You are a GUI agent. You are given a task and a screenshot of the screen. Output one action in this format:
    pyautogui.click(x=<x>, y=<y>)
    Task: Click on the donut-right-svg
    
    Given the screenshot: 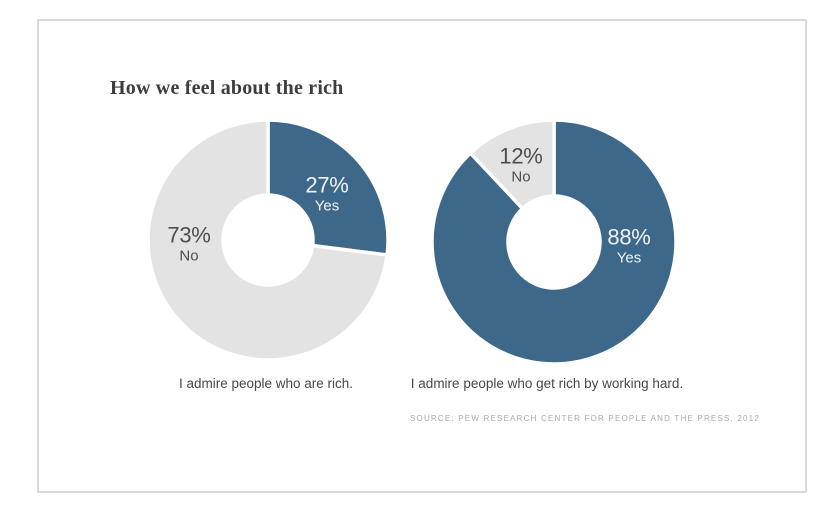 What is the action you would take?
    pyautogui.click(x=554, y=242)
    